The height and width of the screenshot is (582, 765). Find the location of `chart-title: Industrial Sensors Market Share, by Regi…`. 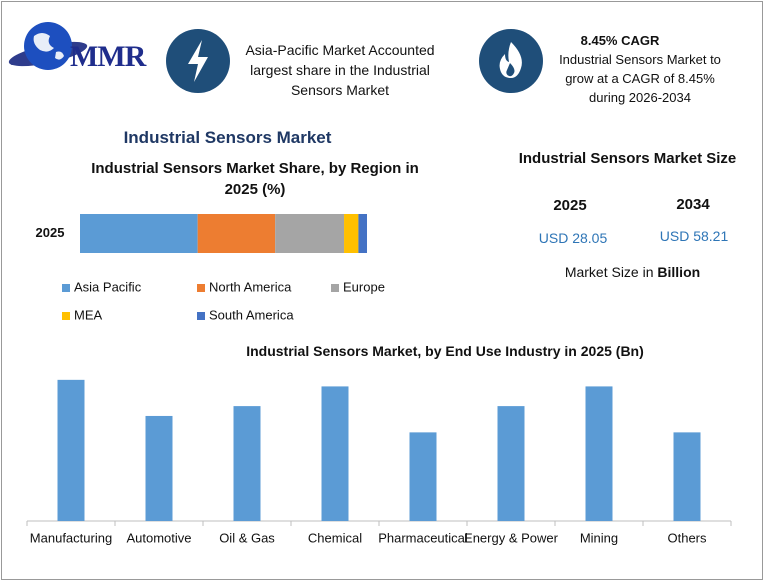

chart-title: Industrial Sensors Market Share, by Regi… is located at coordinates (255, 179).